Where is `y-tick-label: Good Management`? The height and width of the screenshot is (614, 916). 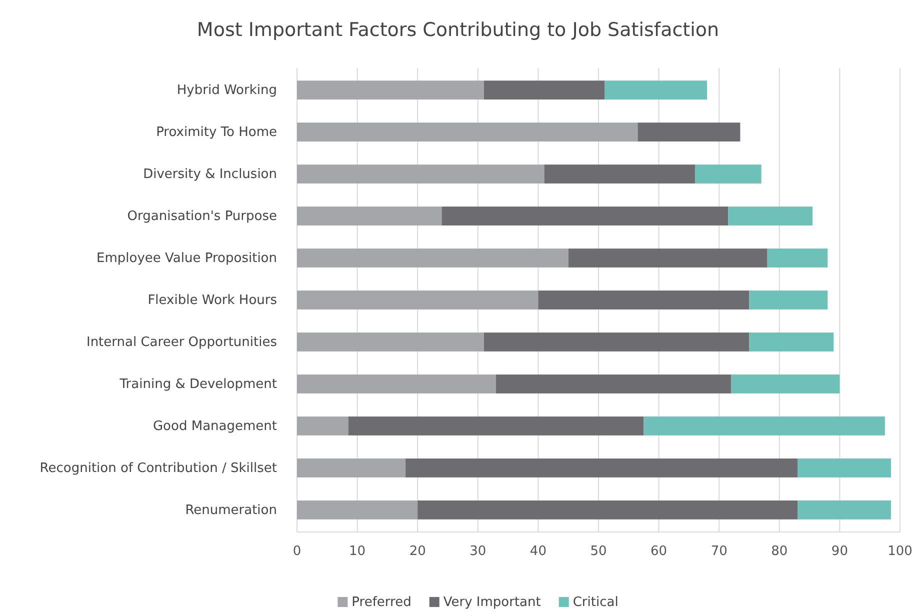 y-tick-label: Good Management is located at coordinates (214, 426).